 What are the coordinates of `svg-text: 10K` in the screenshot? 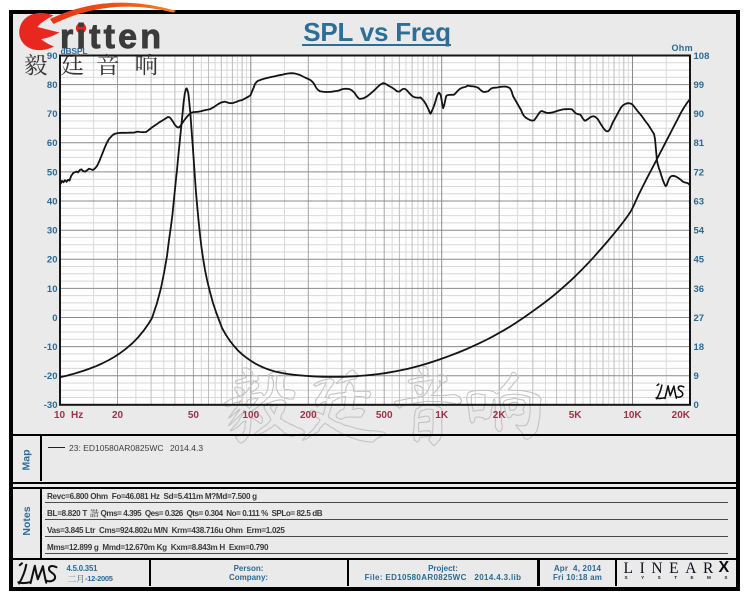 It's located at (632, 415).